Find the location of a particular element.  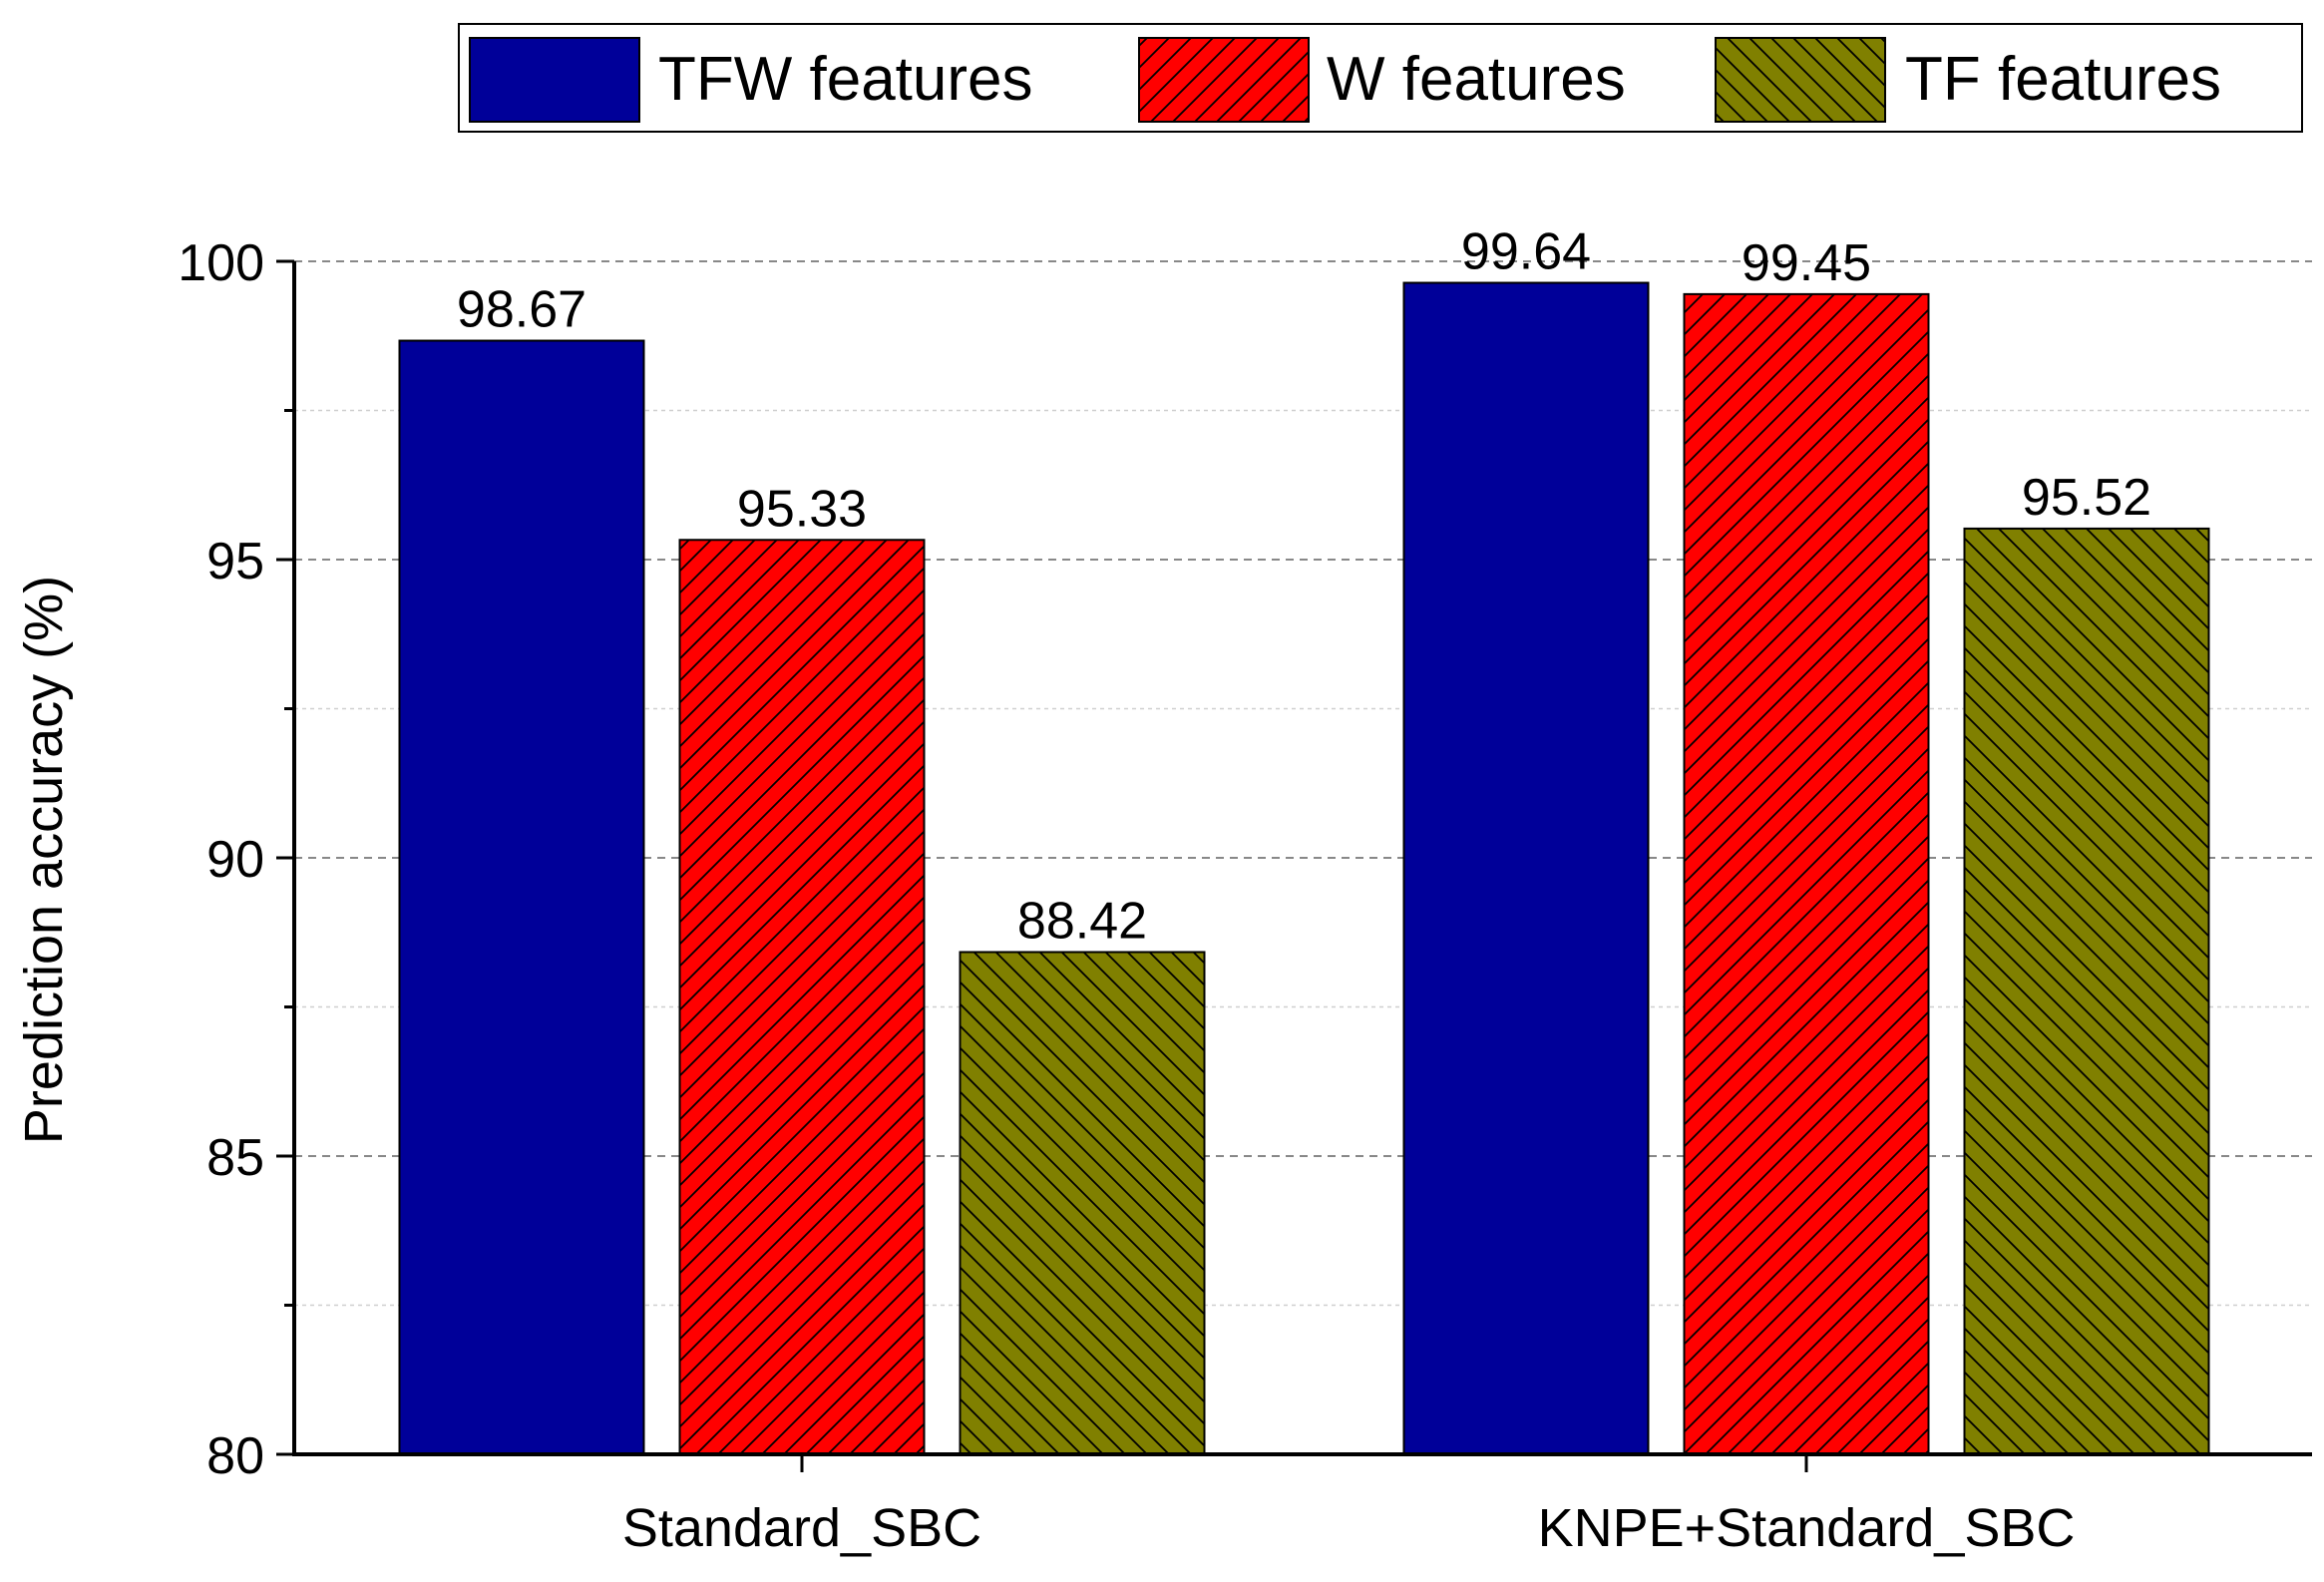

legend-frame is located at coordinates (1380, 78).